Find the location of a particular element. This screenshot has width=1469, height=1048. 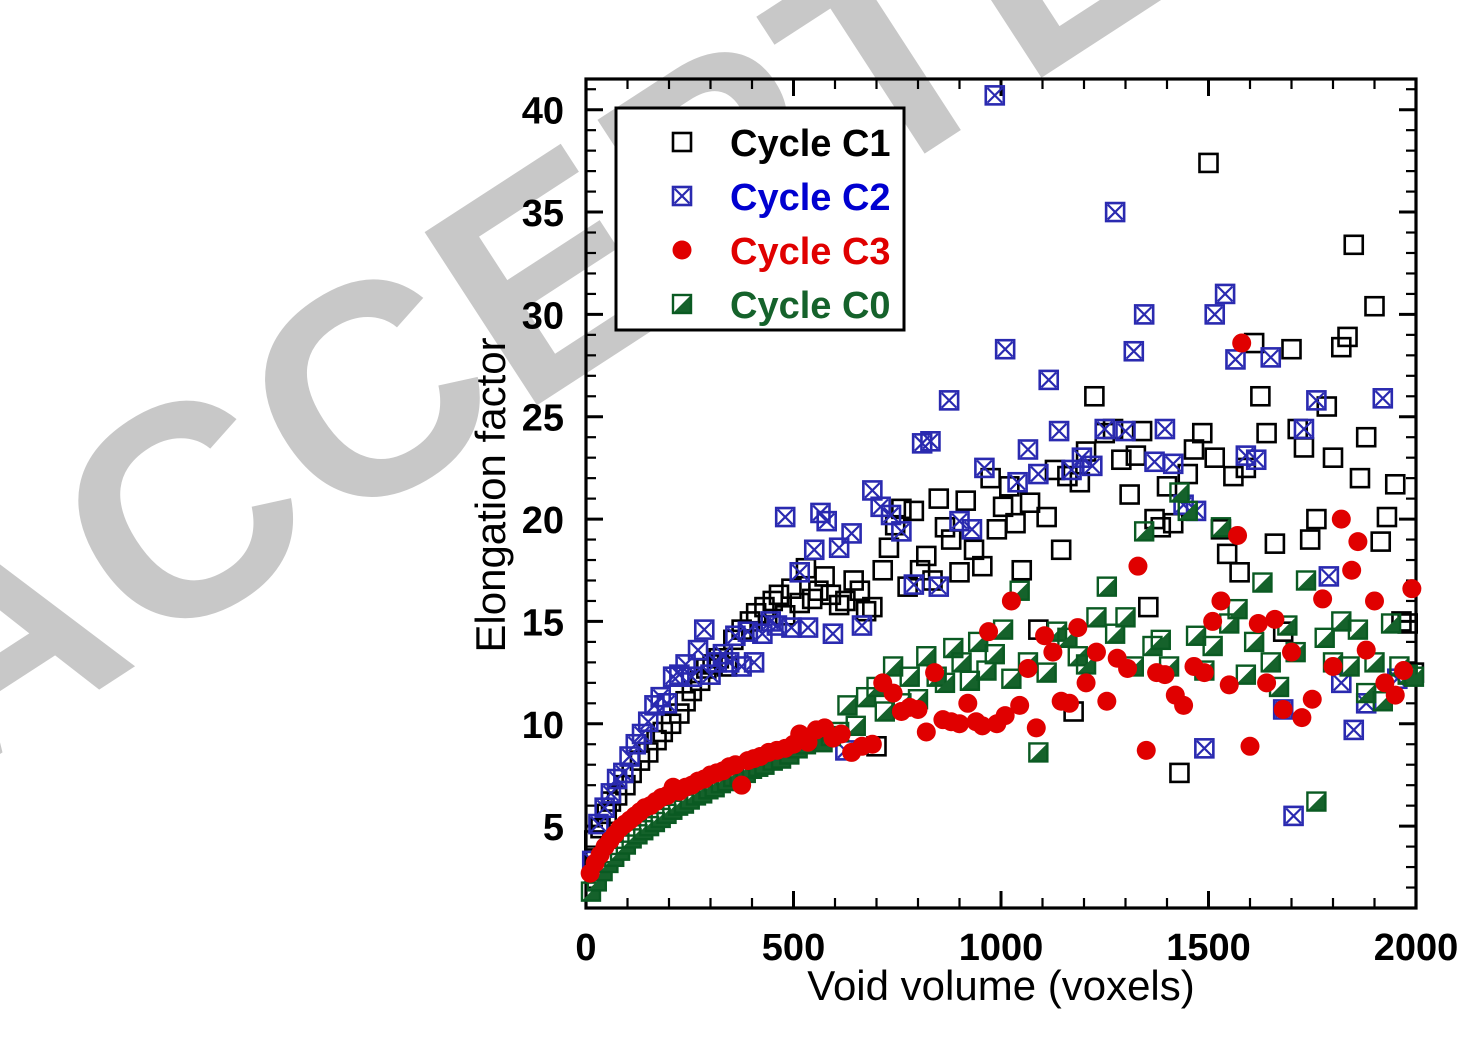

legend: Cycle C1 Cycle C2 Cycle C3 Cycle C0 is located at coordinates (760, 219).